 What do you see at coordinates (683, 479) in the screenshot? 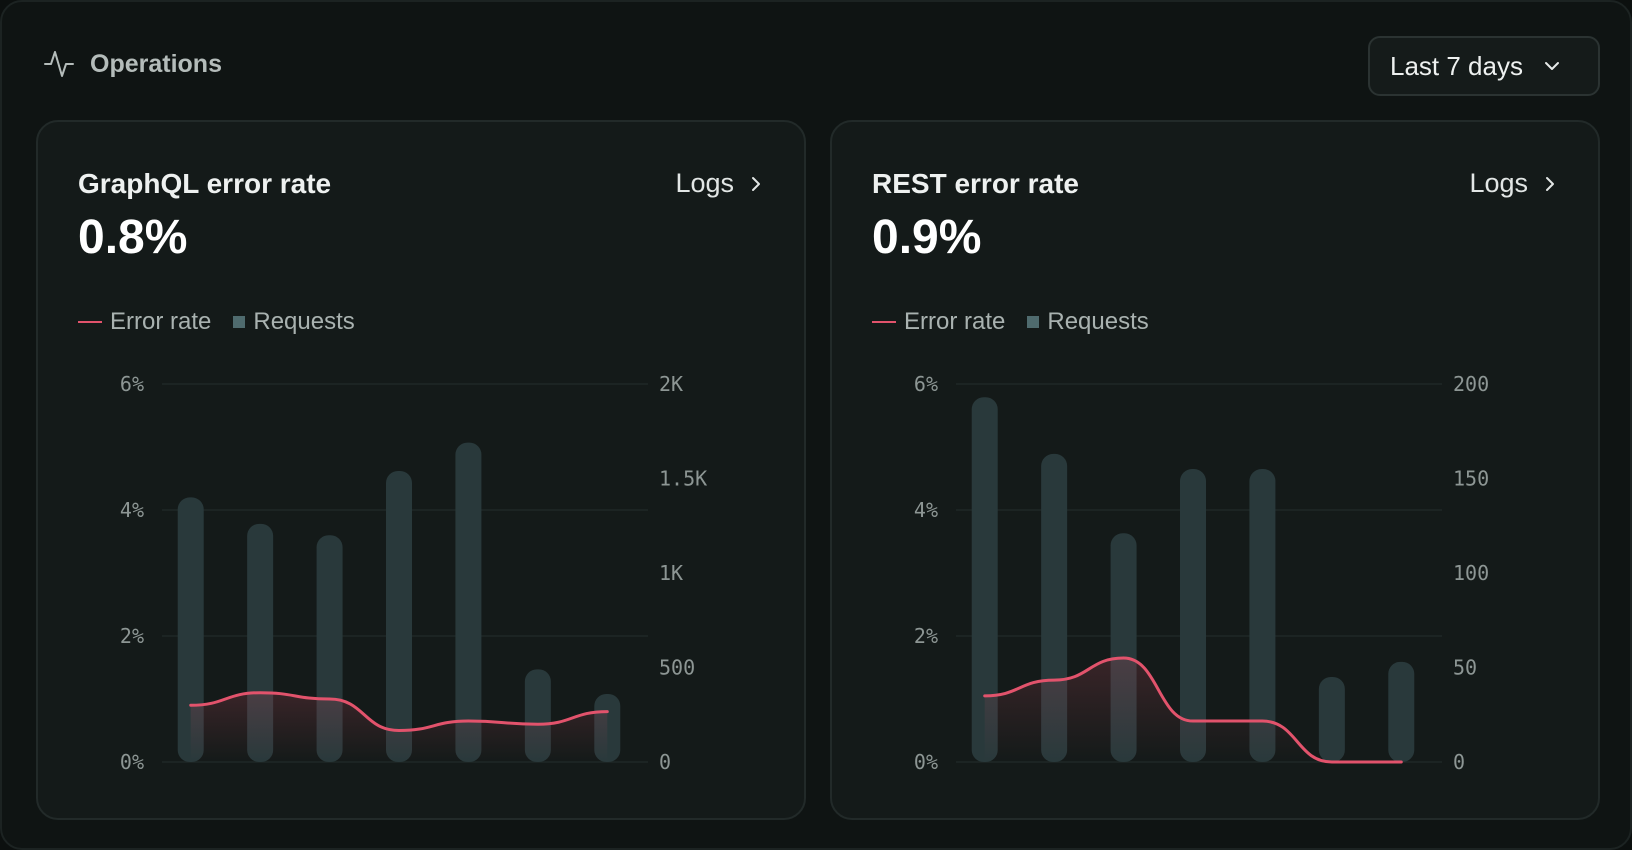
I see `y-right-tick-label: 1.5K` at bounding box center [683, 479].